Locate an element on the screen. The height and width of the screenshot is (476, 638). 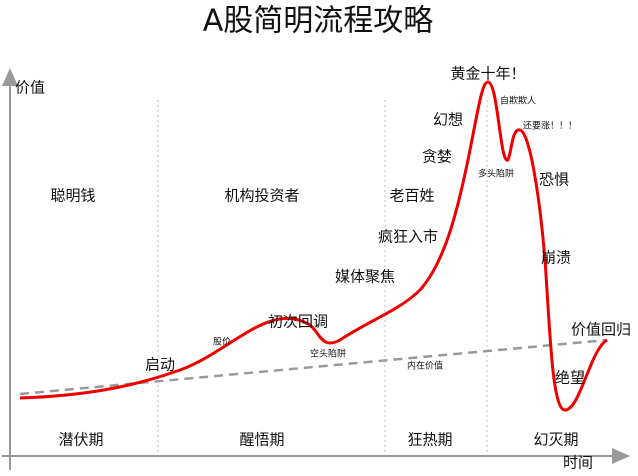
curve-label: 初次回调 is located at coordinates (298, 322).